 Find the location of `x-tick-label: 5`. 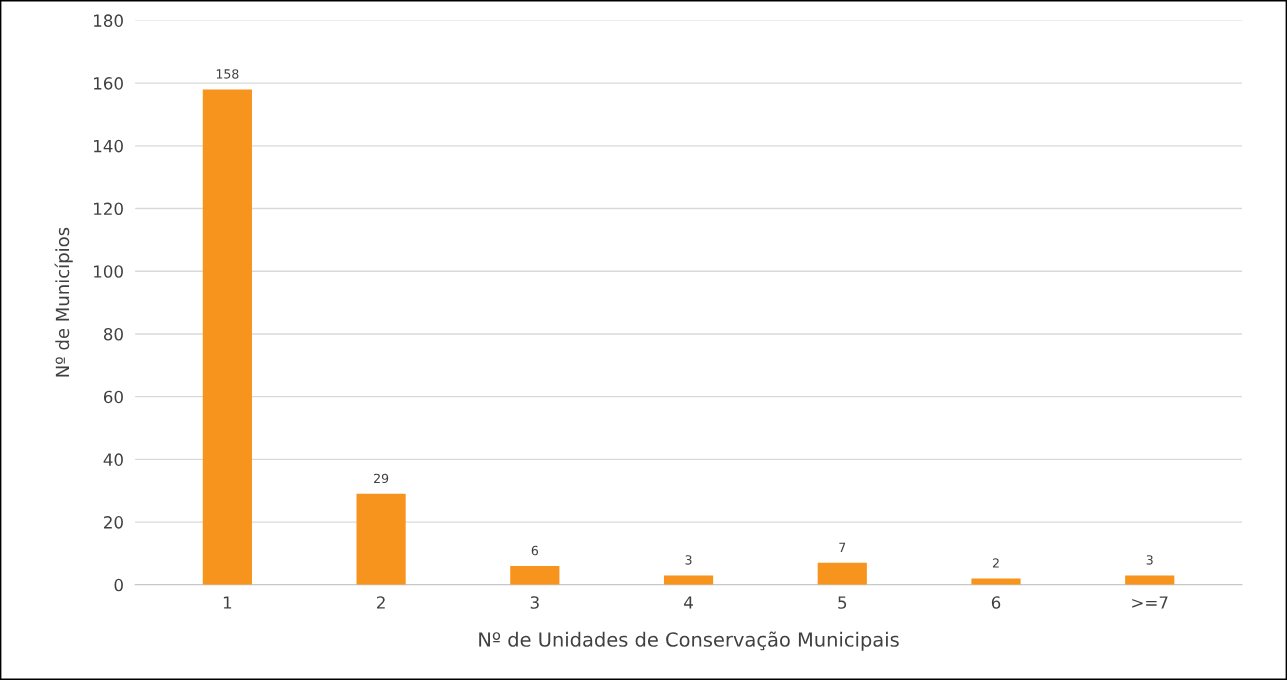

x-tick-label: 5 is located at coordinates (842, 602).